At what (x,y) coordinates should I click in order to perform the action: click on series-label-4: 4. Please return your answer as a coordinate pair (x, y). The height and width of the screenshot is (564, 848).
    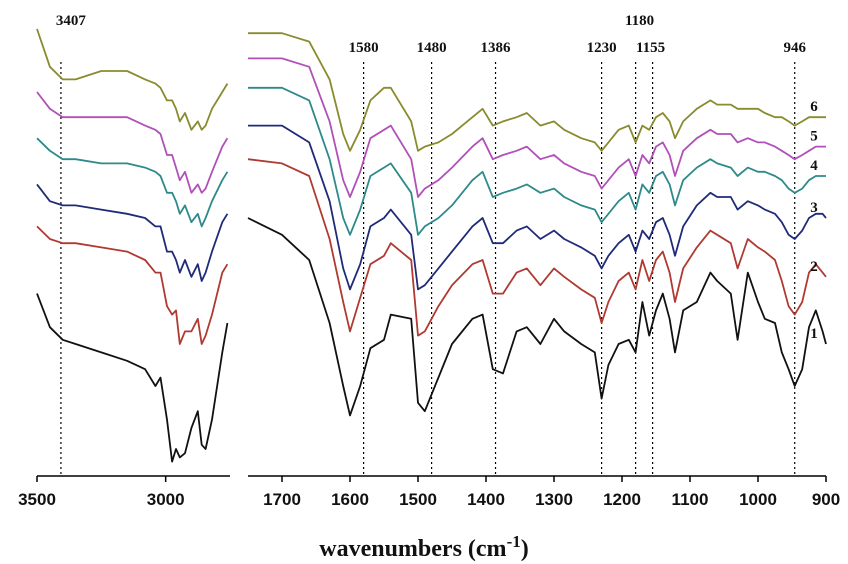
    Looking at the image, I should click on (814, 166).